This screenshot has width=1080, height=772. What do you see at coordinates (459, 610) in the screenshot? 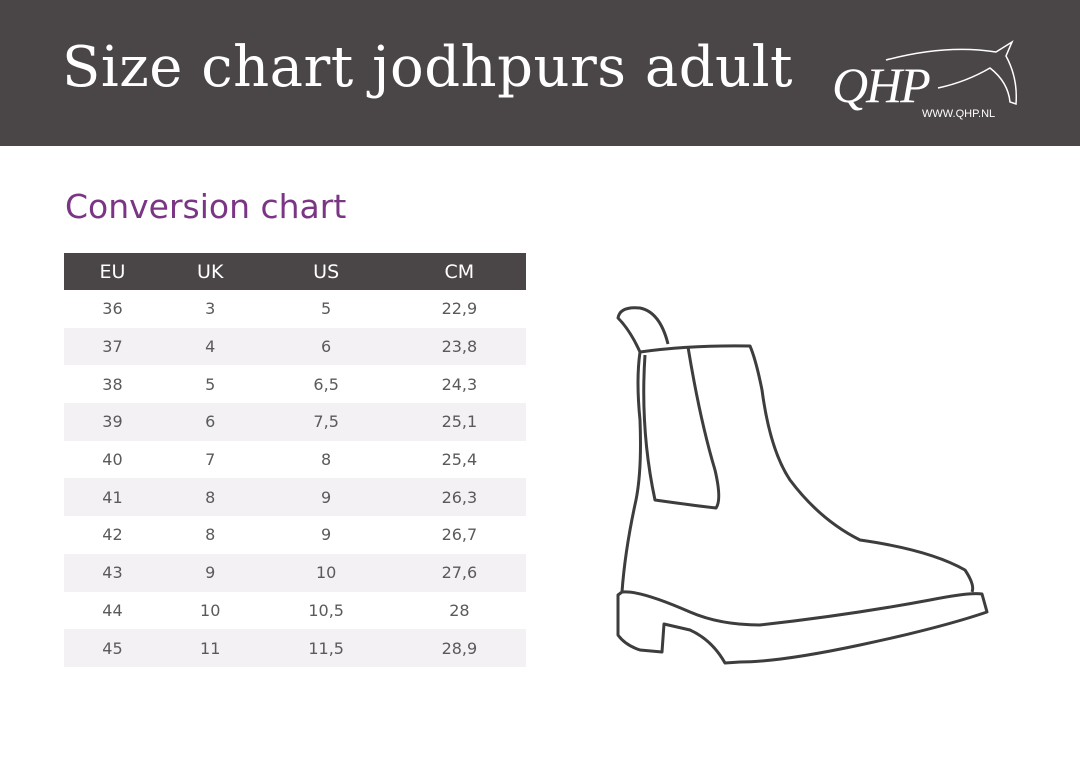
I see `table-cell-cm: 28` at bounding box center [459, 610].